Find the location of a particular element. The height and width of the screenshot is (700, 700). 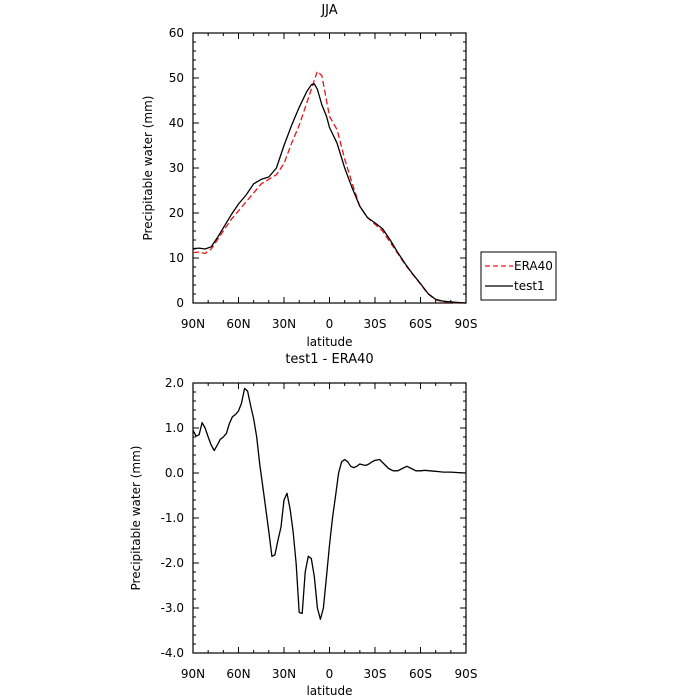

series-line-era40 is located at coordinates (329, 187).